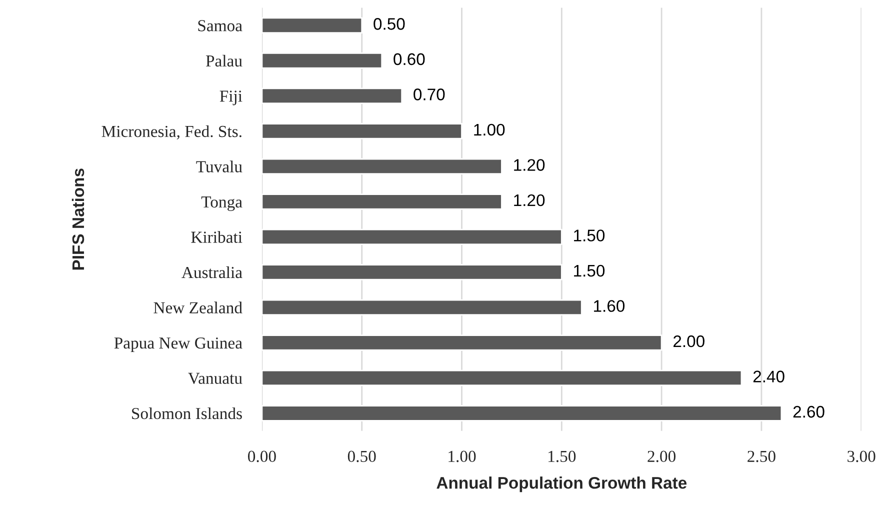 Image resolution: width=888 pixels, height=516 pixels. I want to click on y-tick-label: Papua New Guinea, so click(178, 344).